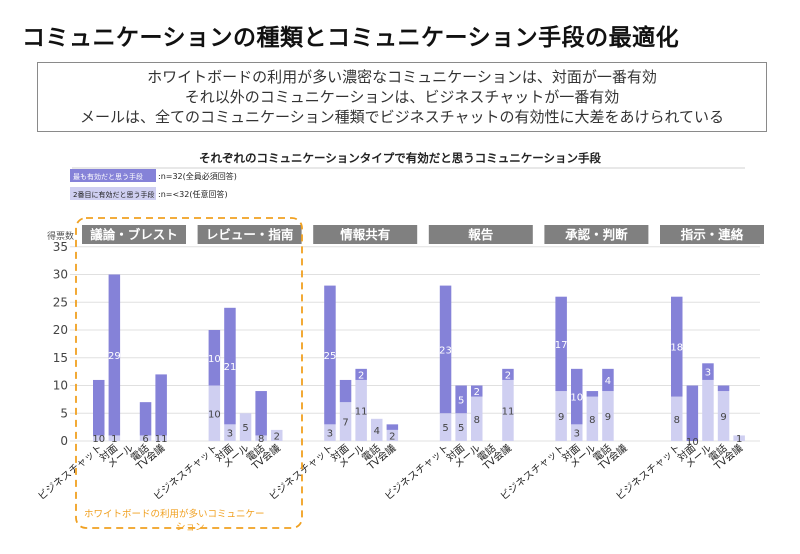 This screenshot has height=554, width=800. I want to click on data-label-first: 5, so click(461, 400).